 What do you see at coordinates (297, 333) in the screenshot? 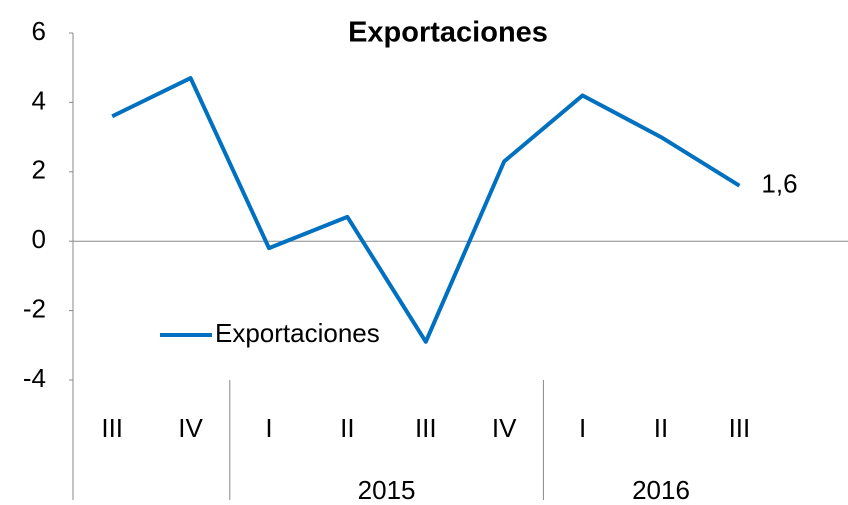
I see `legend-label: Exportaciones` at bounding box center [297, 333].